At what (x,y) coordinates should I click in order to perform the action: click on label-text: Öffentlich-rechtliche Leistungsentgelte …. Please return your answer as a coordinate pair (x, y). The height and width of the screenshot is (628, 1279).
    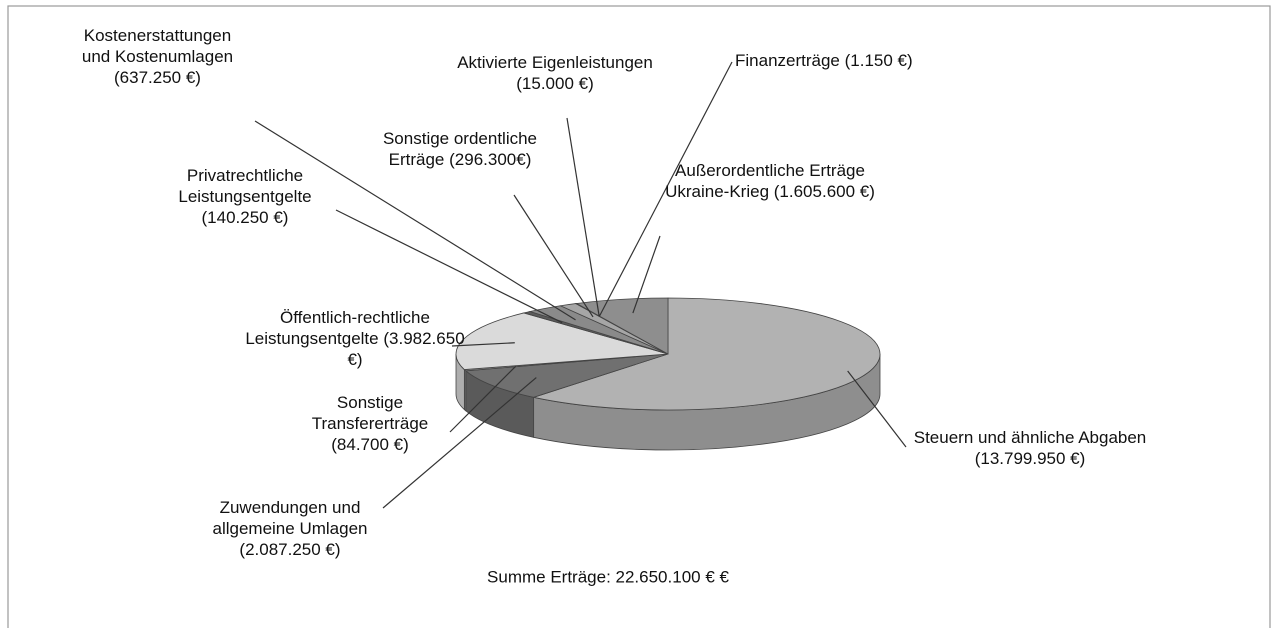
    Looking at the image, I should click on (355, 338).